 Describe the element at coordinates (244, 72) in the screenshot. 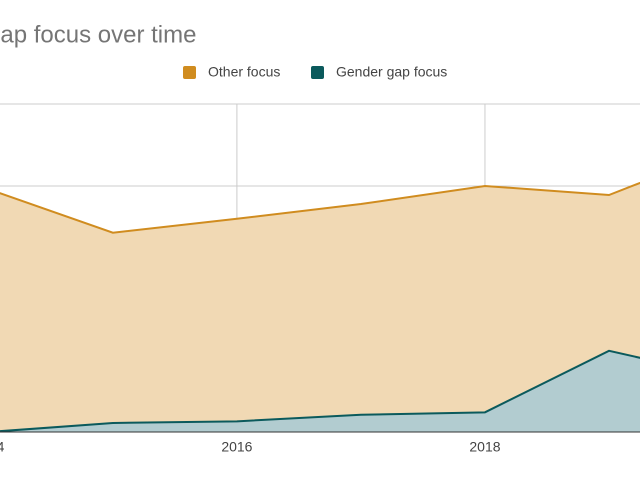

I see `legend-label: Other focus` at that location.